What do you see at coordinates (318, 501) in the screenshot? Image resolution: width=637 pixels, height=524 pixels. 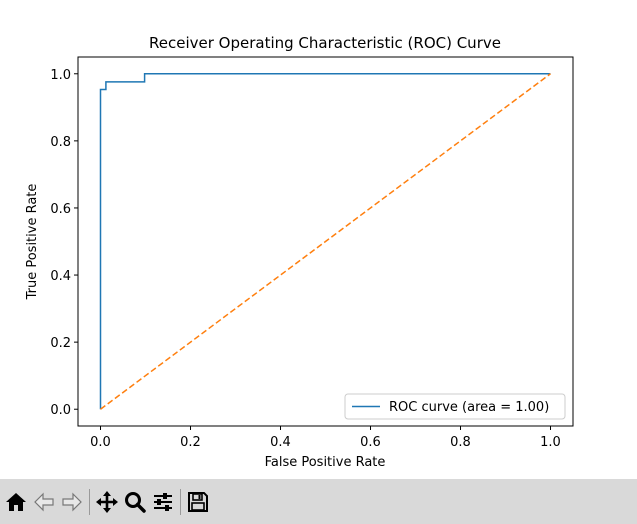 I see `navigation-toolbar` at bounding box center [318, 501].